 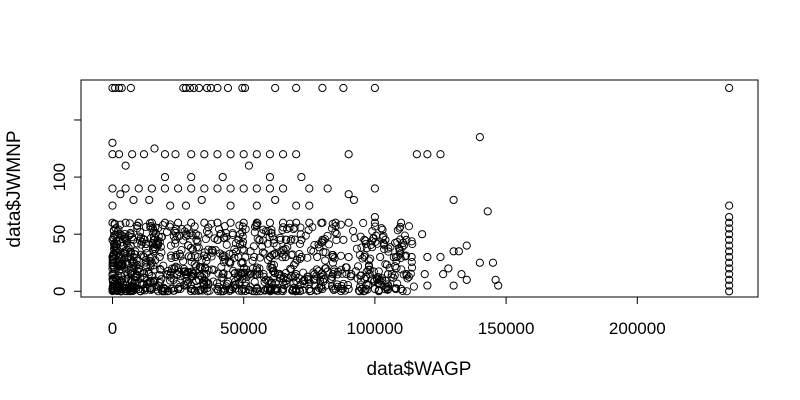 I want to click on y-tick-label: 50, so click(x=59, y=234).